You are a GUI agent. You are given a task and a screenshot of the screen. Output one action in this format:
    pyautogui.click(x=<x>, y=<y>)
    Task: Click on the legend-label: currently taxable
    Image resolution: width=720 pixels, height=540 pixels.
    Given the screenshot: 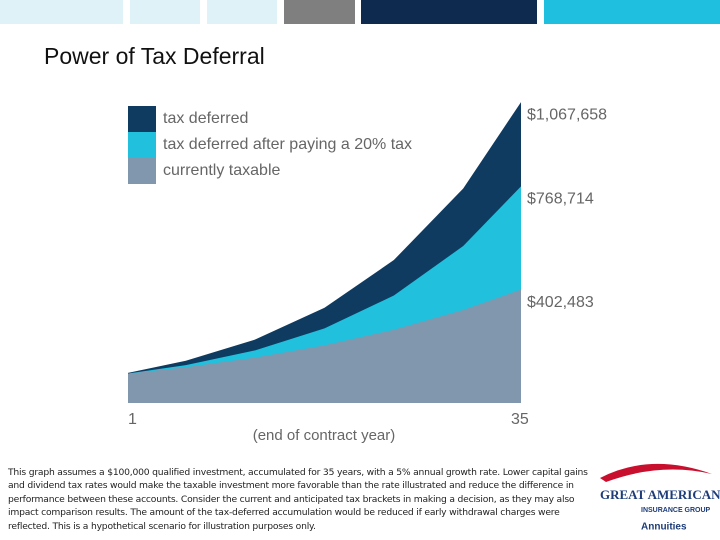 What is the action you would take?
    pyautogui.click(x=221, y=170)
    